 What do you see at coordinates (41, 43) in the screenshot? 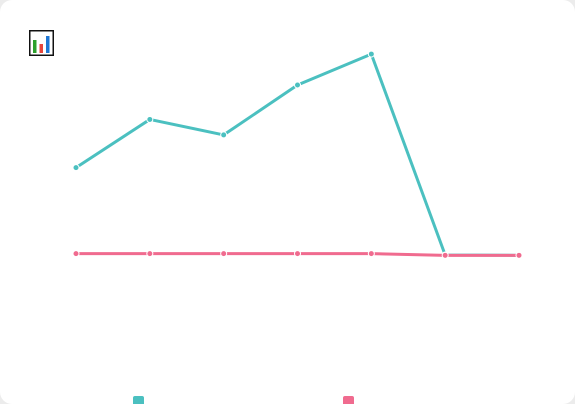
I see `bar-chart-icon` at bounding box center [41, 43].